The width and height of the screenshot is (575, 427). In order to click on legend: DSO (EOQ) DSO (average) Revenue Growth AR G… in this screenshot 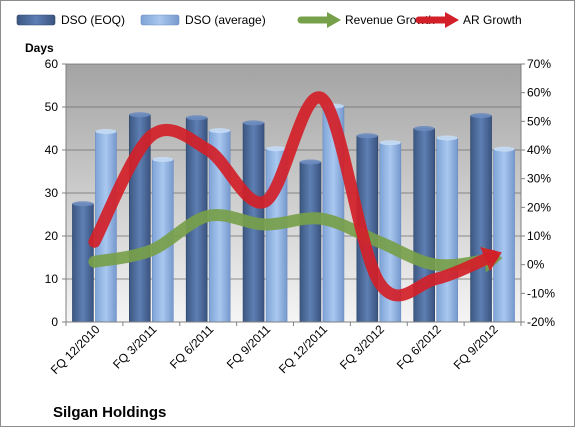, I will do `click(269, 20)`.